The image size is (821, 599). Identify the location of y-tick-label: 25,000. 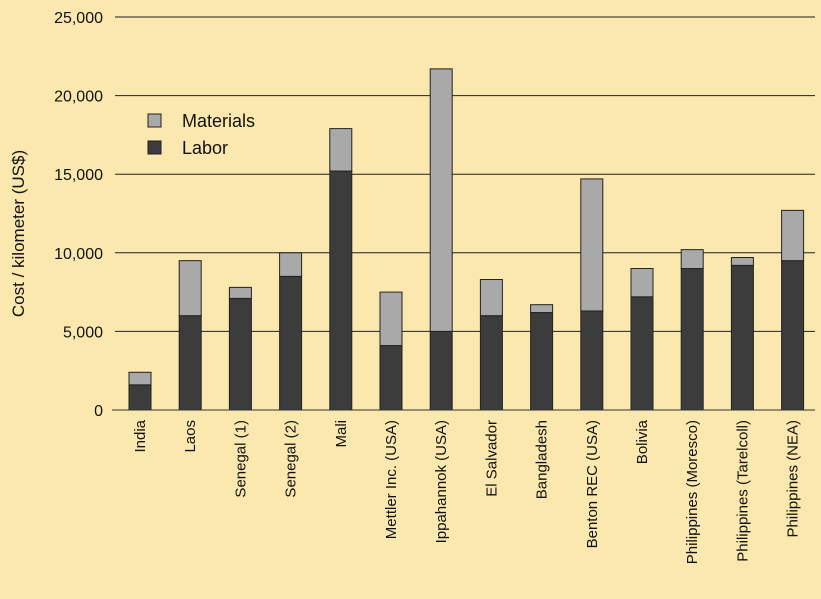
(78, 18).